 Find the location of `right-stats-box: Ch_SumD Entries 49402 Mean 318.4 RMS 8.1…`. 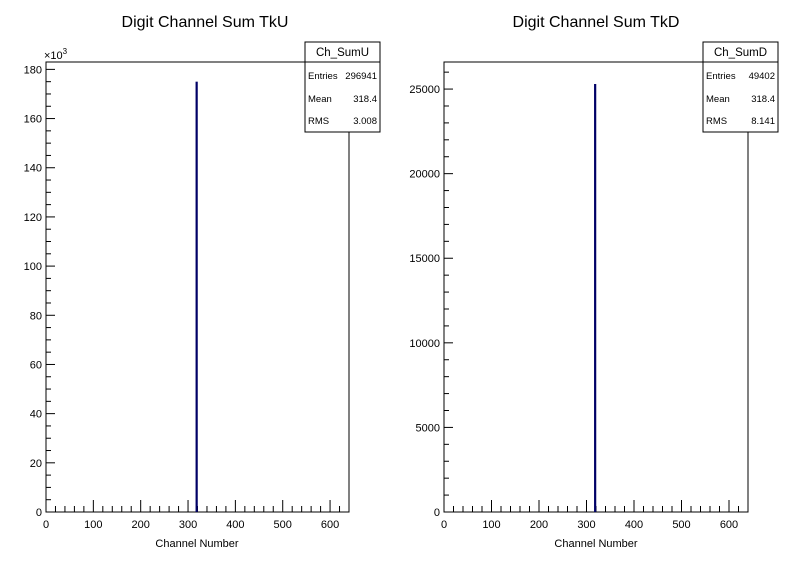

right-stats-box: Ch_SumD Entries 49402 Mean 318.4 RMS 8.1… is located at coordinates (740, 87).